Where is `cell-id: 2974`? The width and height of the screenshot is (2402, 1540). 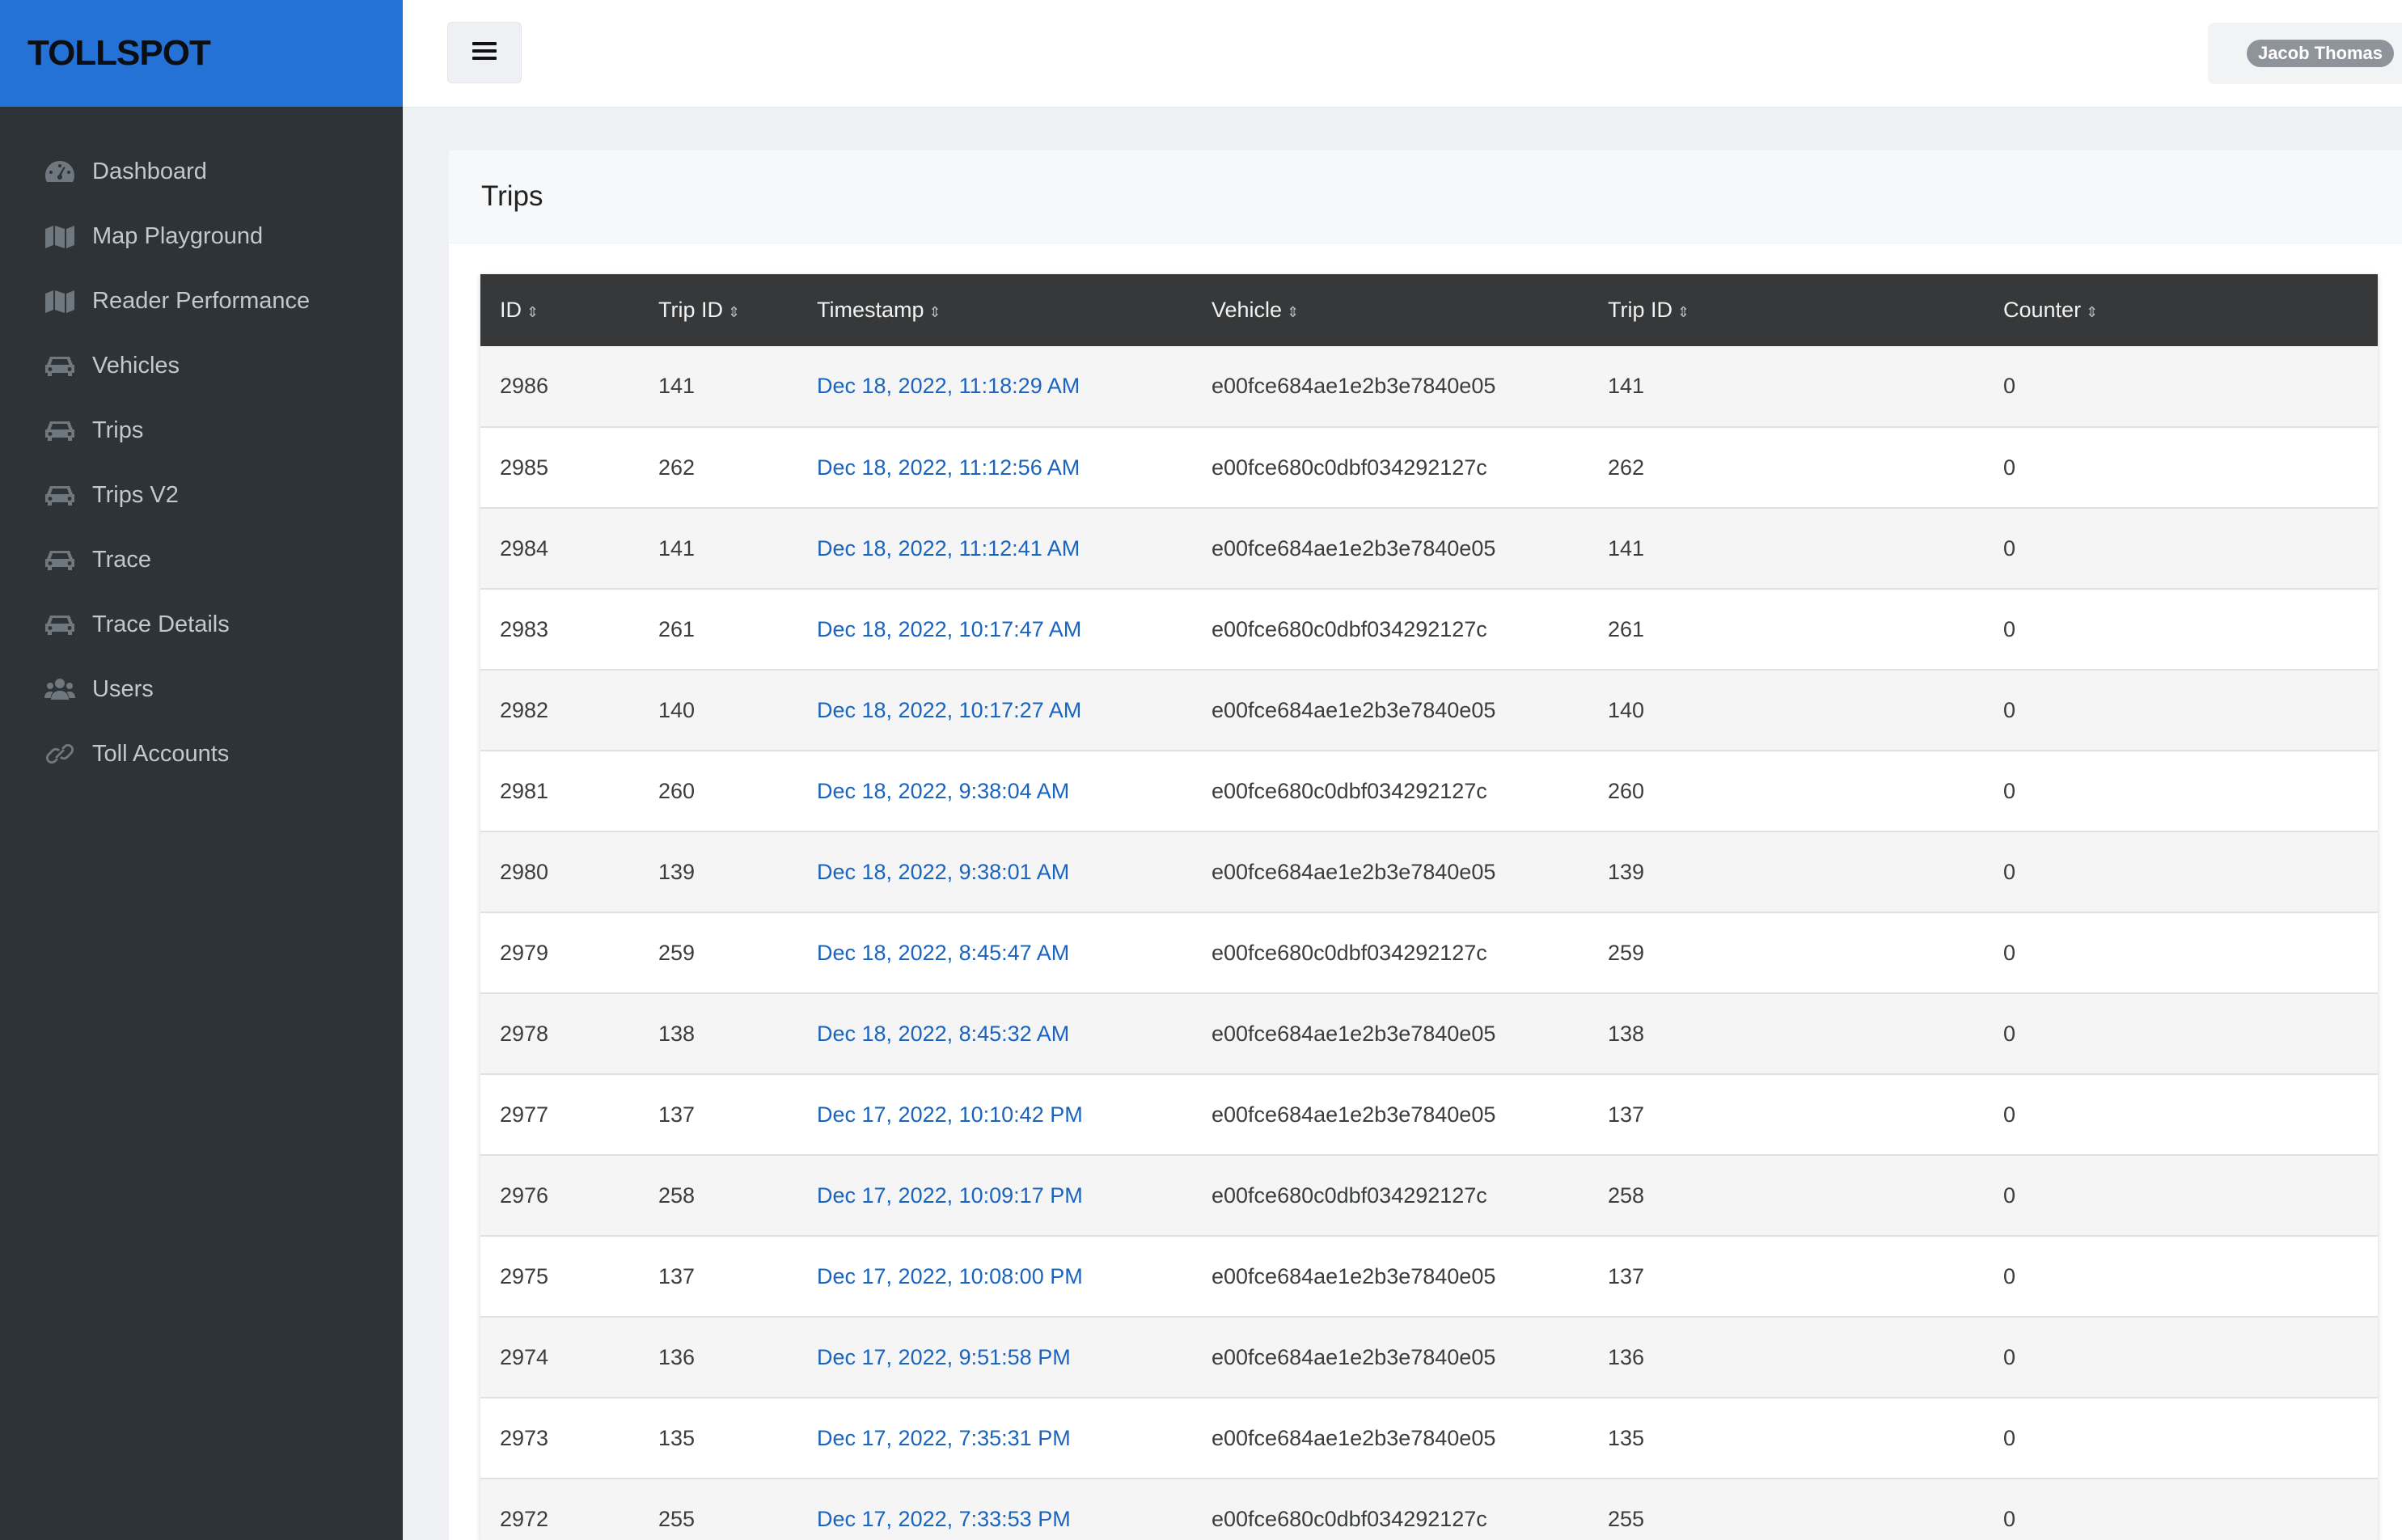 cell-id: 2974 is located at coordinates (524, 1356).